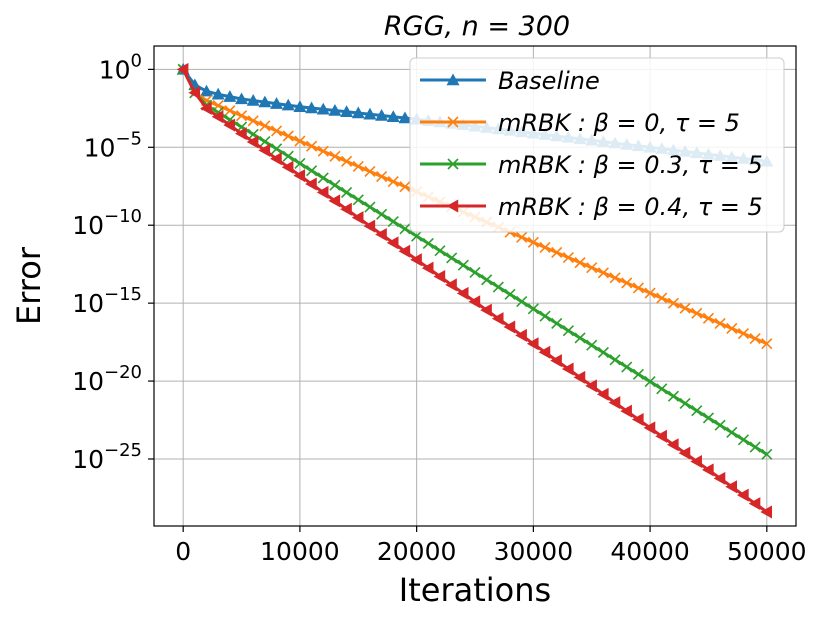 The image size is (830, 624). Describe the element at coordinates (107, 457) in the screenshot. I see `y-tick-label: 10−25` at that location.